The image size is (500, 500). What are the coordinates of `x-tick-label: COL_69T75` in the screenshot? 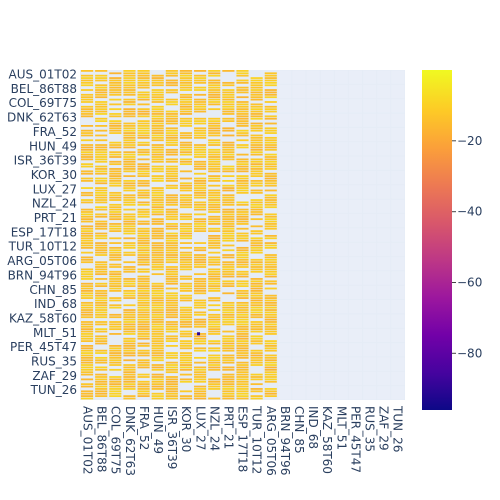 It's located at (116, 440).